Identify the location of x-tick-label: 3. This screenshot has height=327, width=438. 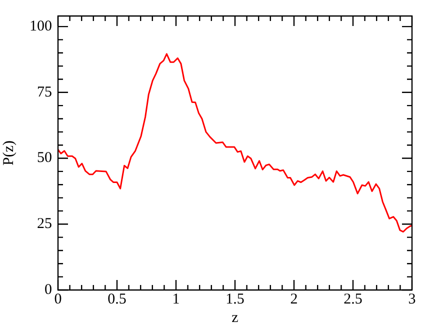
(412, 299).